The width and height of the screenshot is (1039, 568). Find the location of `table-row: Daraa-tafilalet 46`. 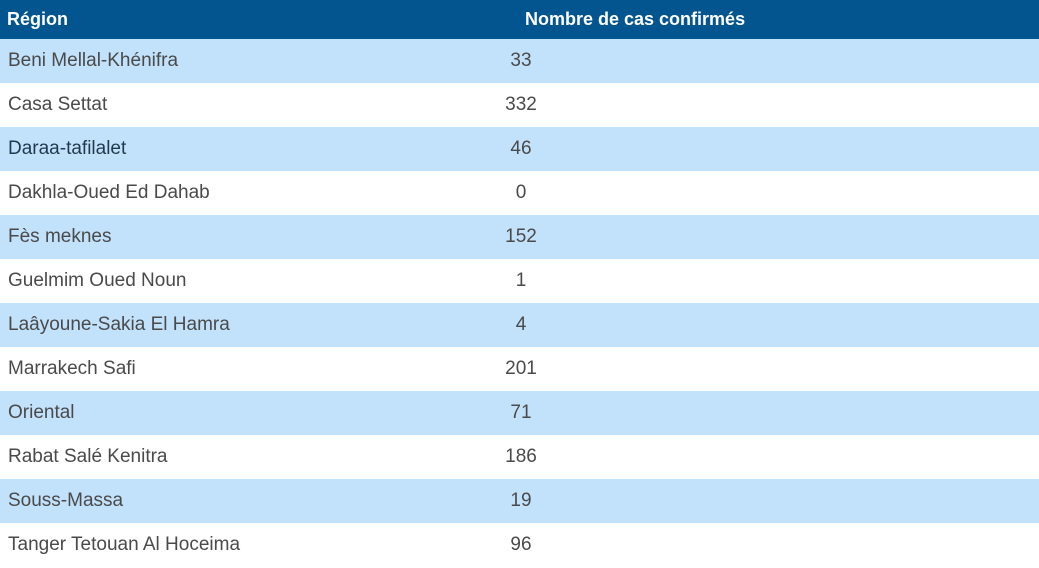

table-row: Daraa-tafilalet 46 is located at coordinates (519, 149).